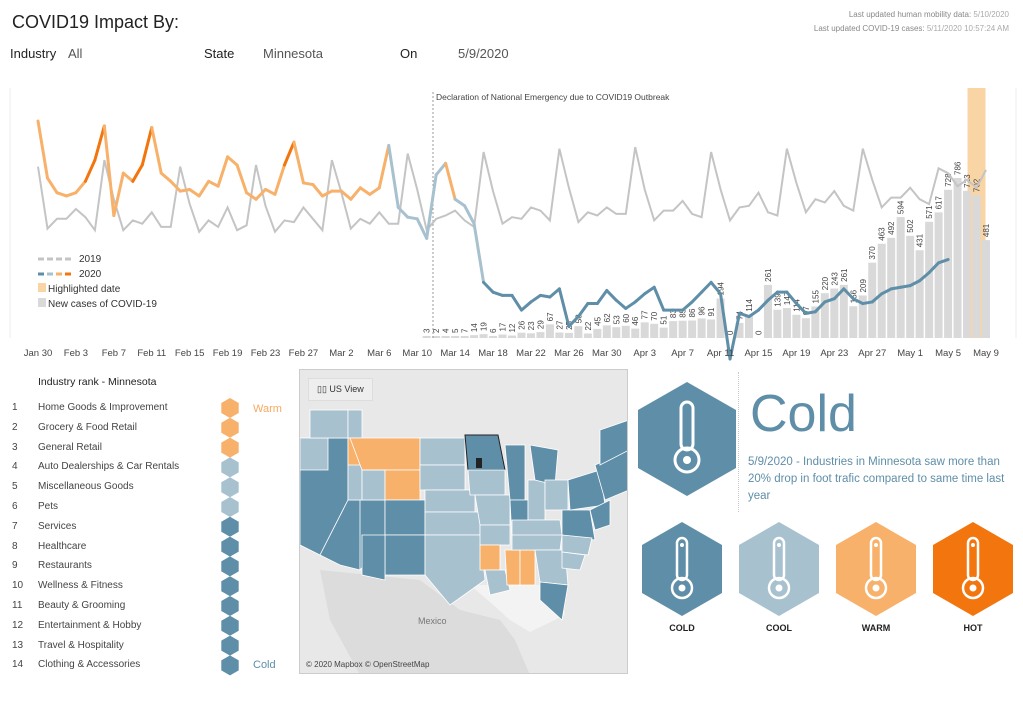 The width and height of the screenshot is (1023, 708). What do you see at coordinates (293, 53) in the screenshot?
I see `state-filter-dropdown: Minnesota` at bounding box center [293, 53].